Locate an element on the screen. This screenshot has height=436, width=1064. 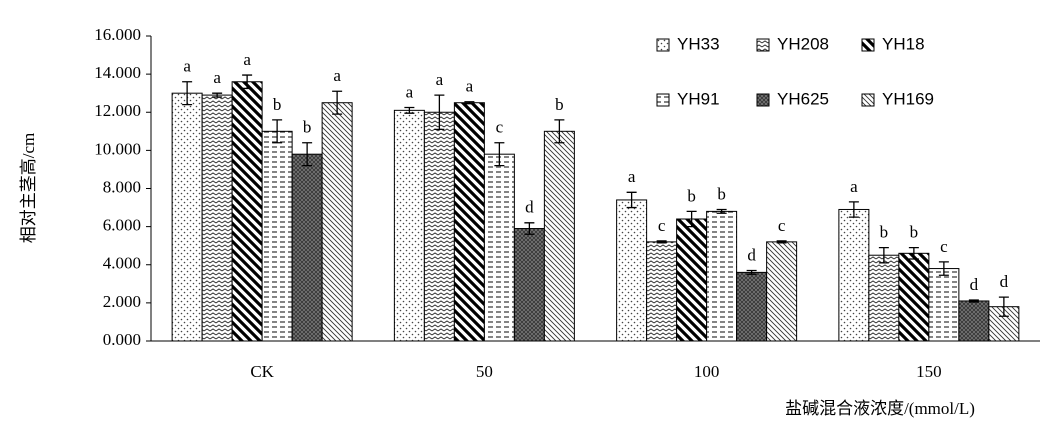
y-tick-label: 8.000 is located at coordinates (122, 186).